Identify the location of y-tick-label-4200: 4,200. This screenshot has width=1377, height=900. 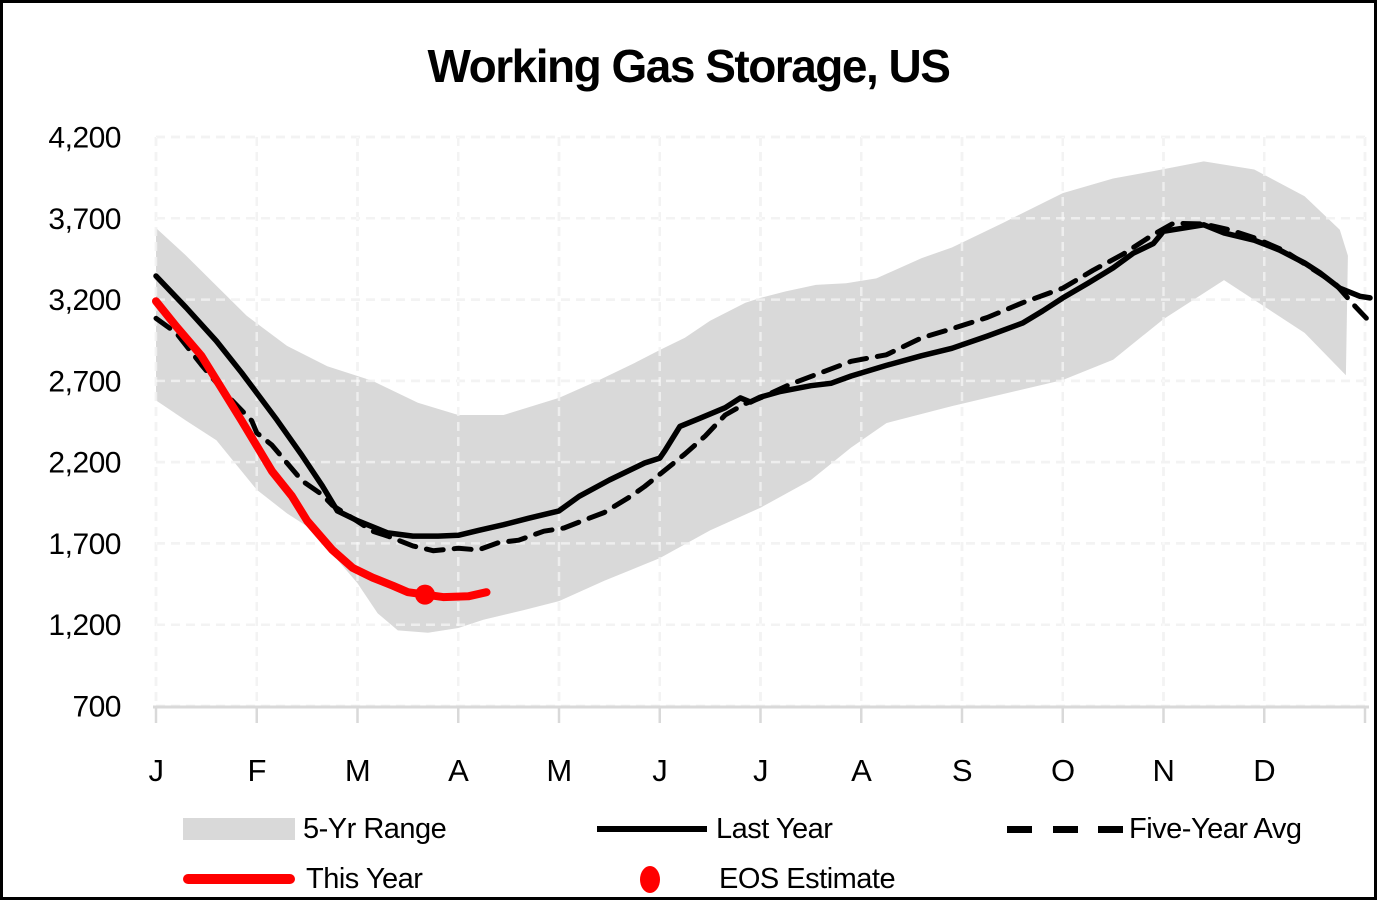
(84, 138).